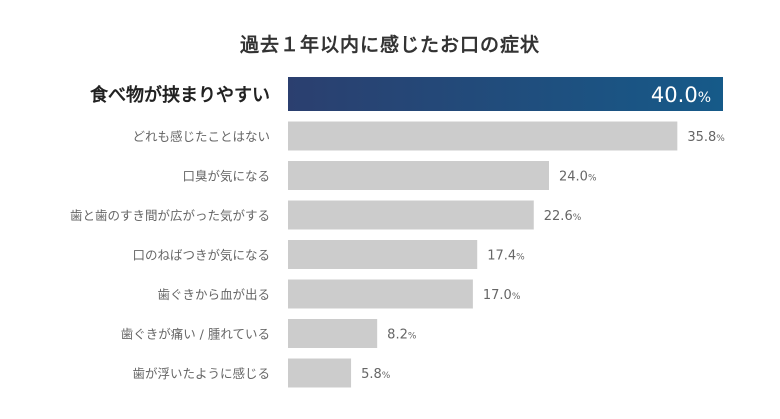 The height and width of the screenshot is (419, 780). What do you see at coordinates (201, 136) in the screenshot?
I see `category-label: どれも感じたことはない` at bounding box center [201, 136].